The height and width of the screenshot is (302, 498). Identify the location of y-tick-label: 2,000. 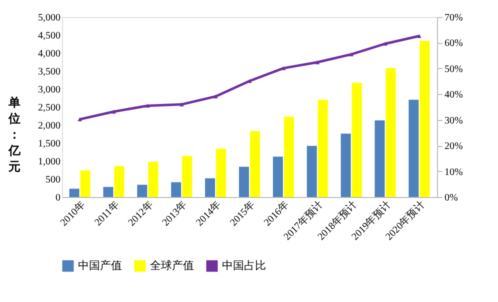
(49, 126).